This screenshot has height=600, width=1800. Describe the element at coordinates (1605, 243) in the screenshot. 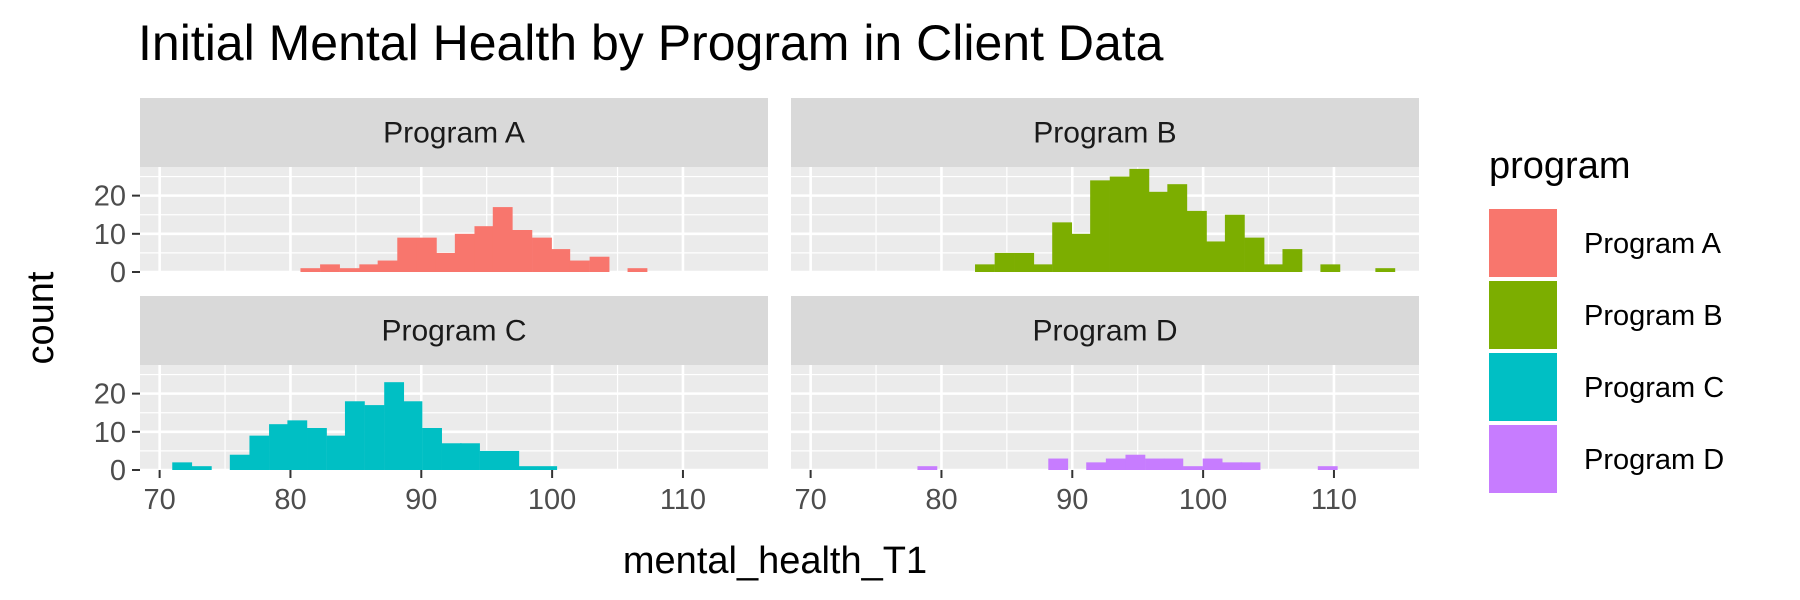

I see `legend-item-program-a: Program A` at that location.